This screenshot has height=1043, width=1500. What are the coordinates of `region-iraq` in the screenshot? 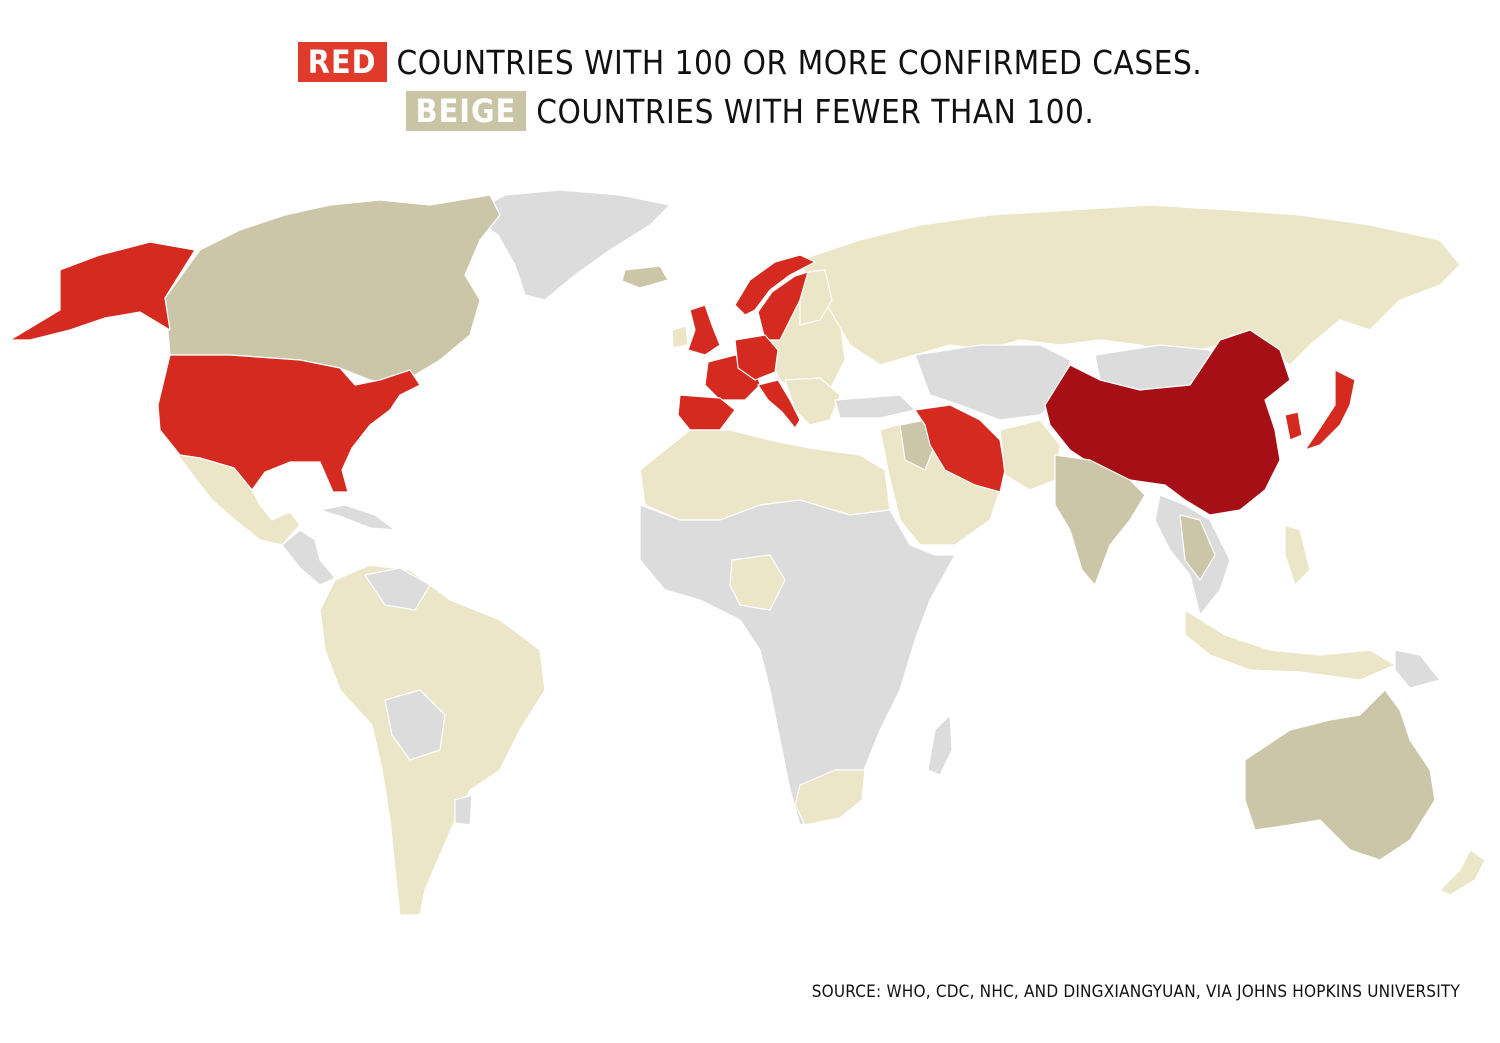 It's located at (917, 445).